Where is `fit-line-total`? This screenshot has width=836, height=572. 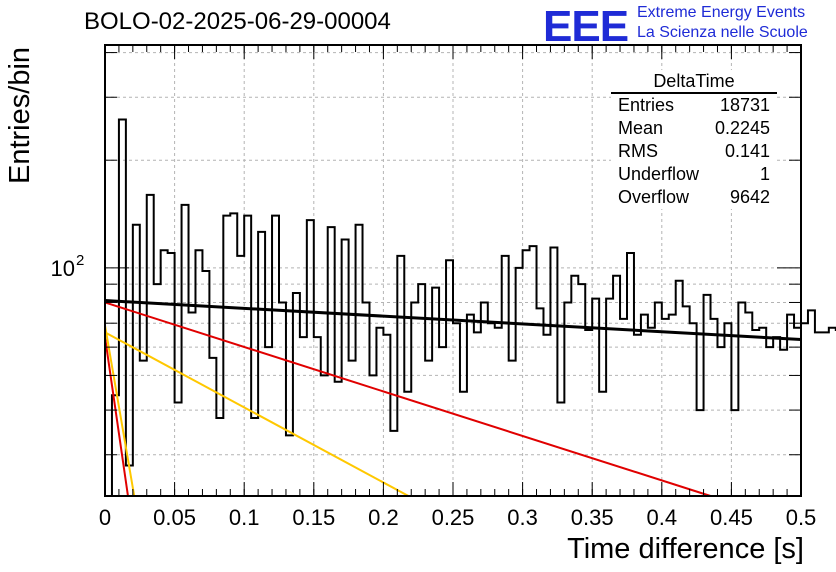 fit-line-total is located at coordinates (453, 320).